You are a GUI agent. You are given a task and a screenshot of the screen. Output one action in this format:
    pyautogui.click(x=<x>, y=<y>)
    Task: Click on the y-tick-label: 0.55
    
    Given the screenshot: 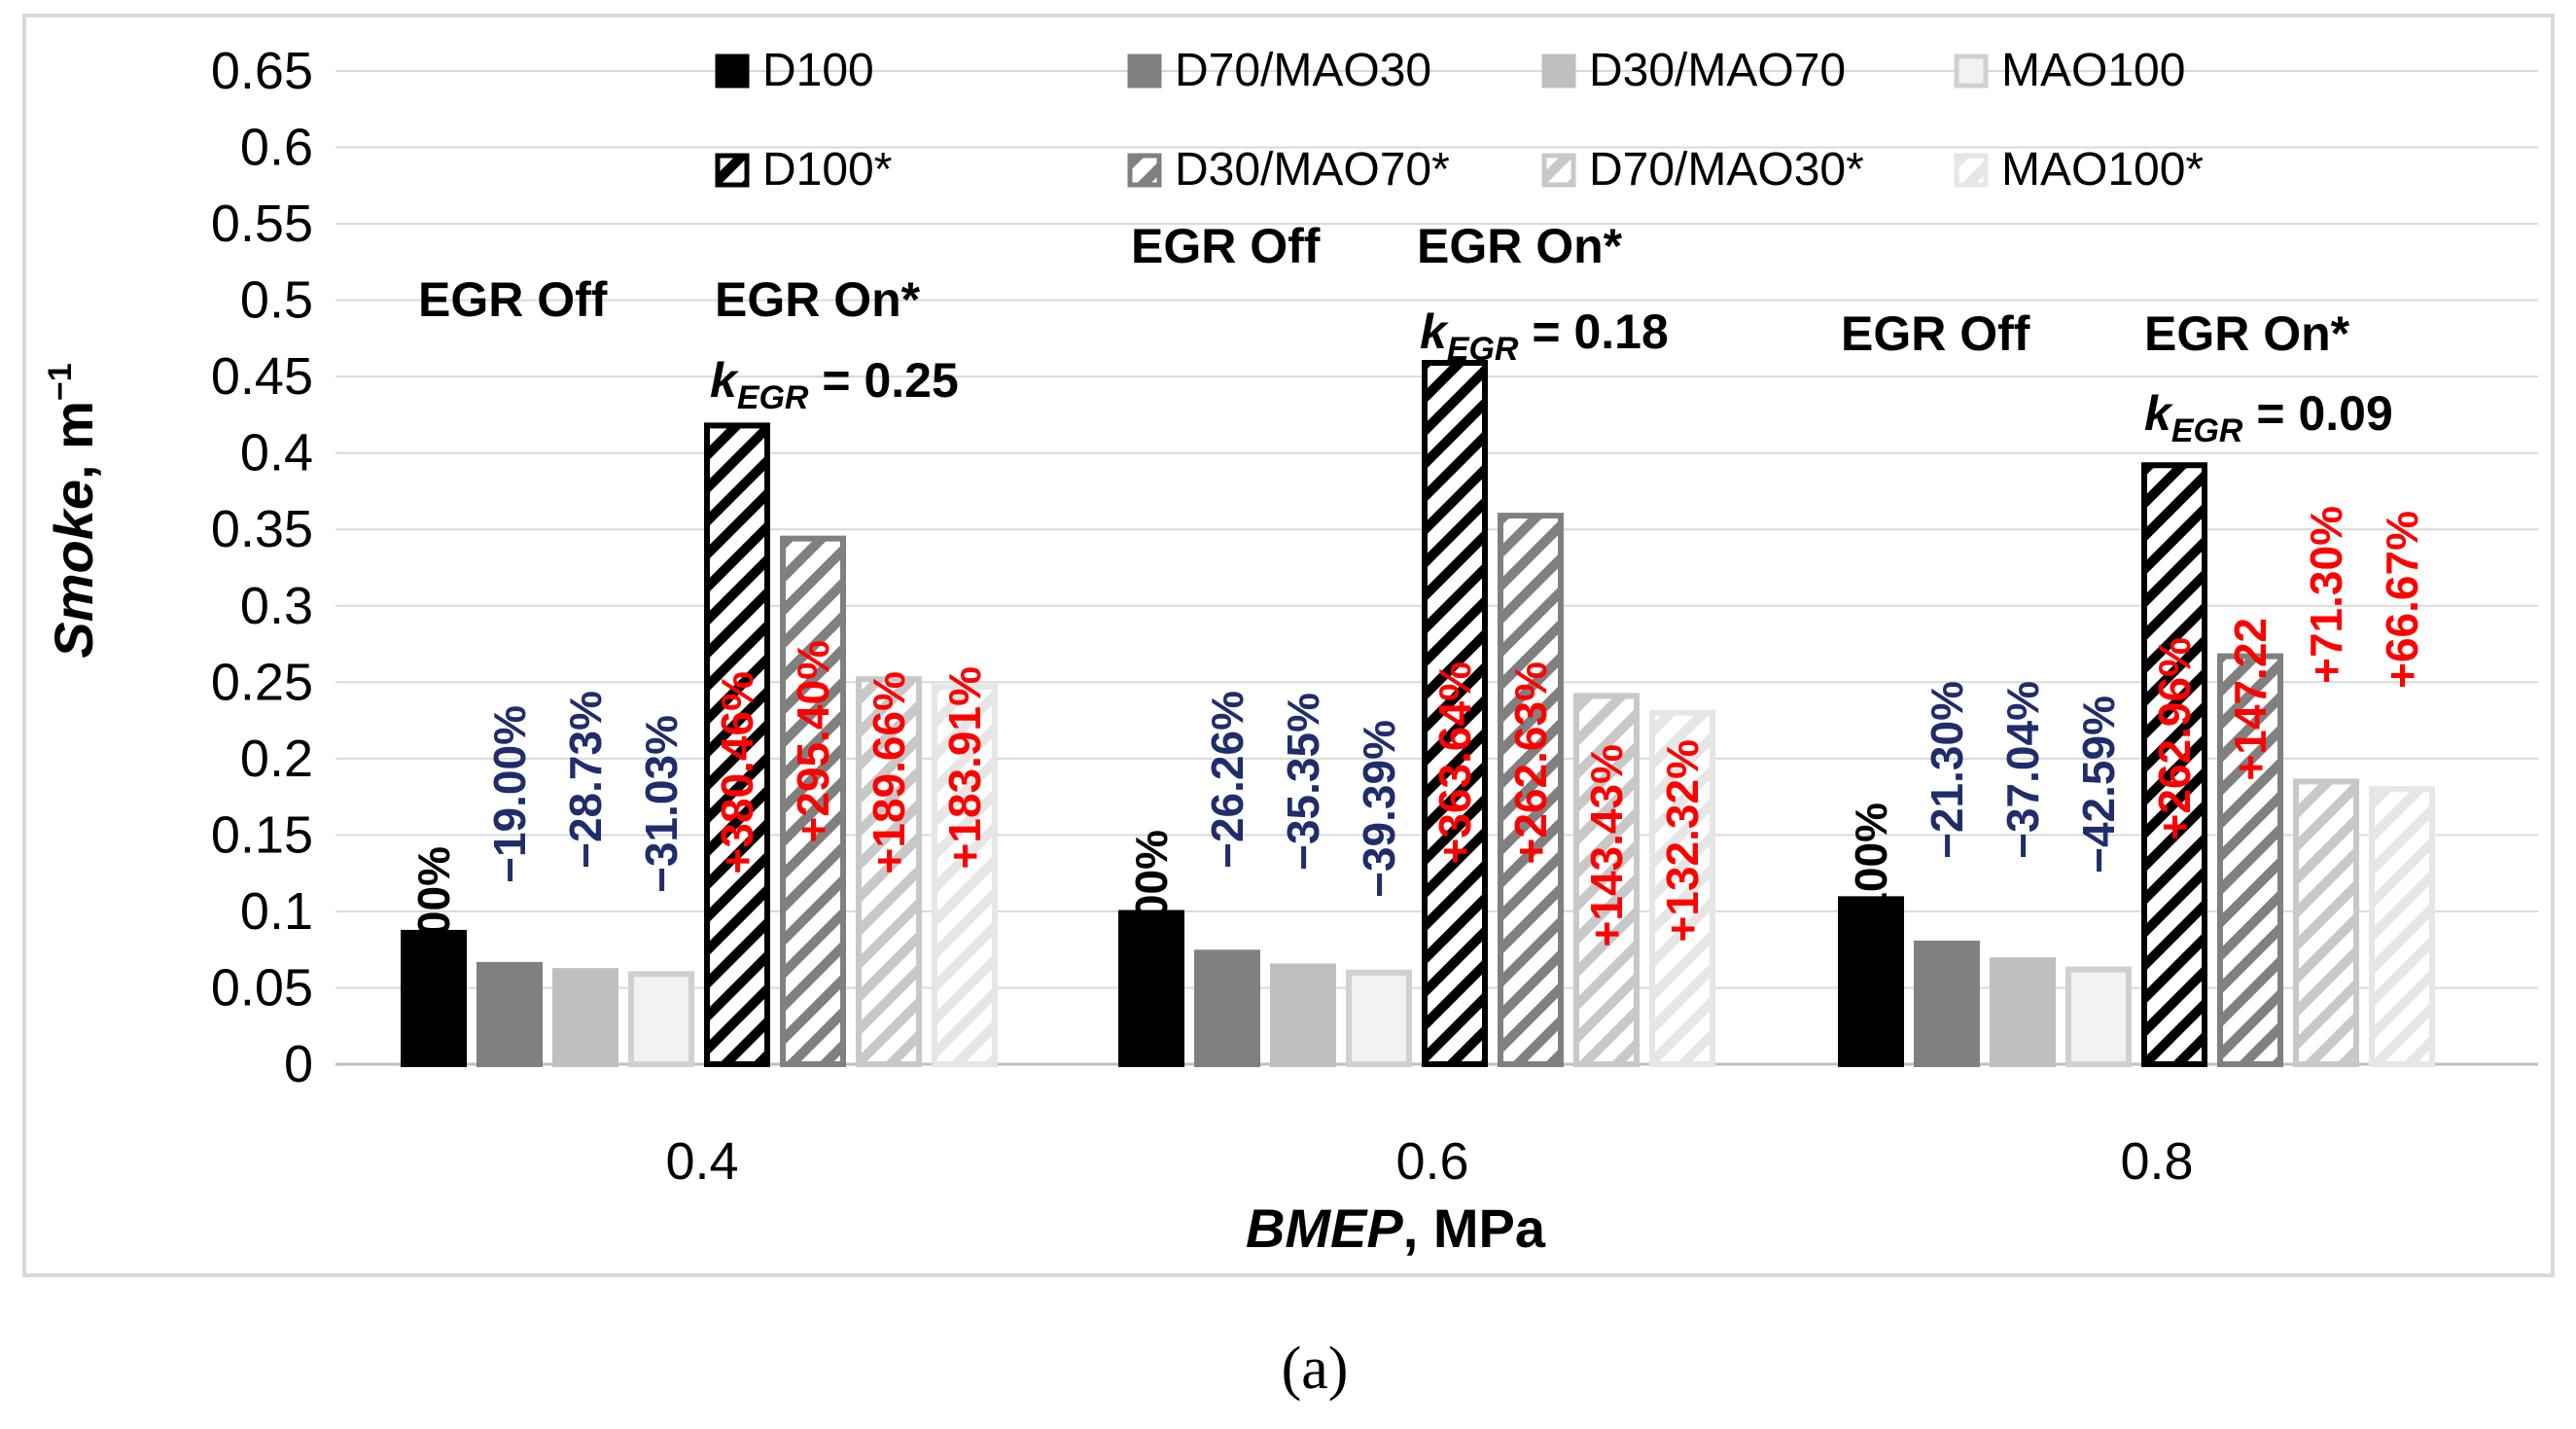 What is the action you would take?
    pyautogui.click(x=262, y=224)
    